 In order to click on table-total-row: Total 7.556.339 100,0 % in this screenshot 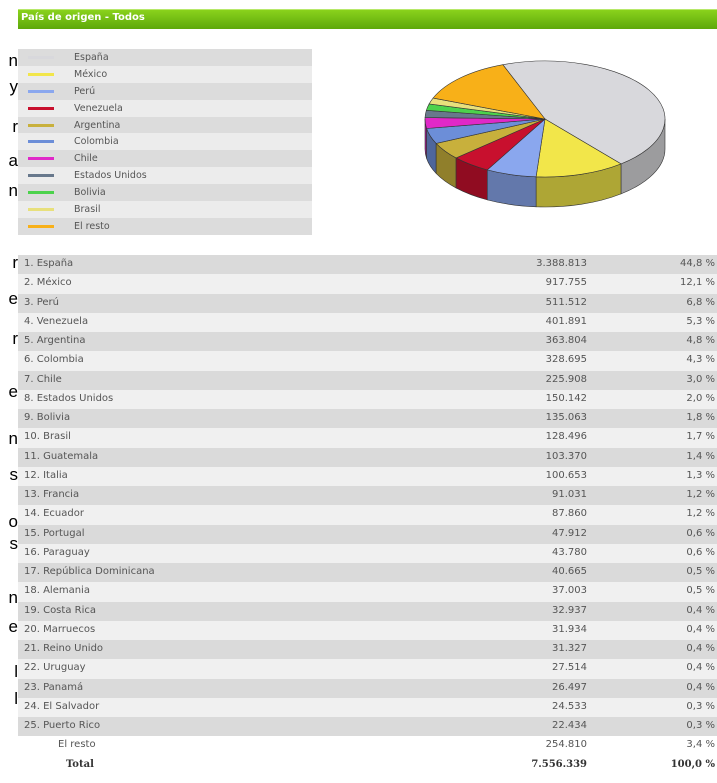, I will do `click(367, 765)`.